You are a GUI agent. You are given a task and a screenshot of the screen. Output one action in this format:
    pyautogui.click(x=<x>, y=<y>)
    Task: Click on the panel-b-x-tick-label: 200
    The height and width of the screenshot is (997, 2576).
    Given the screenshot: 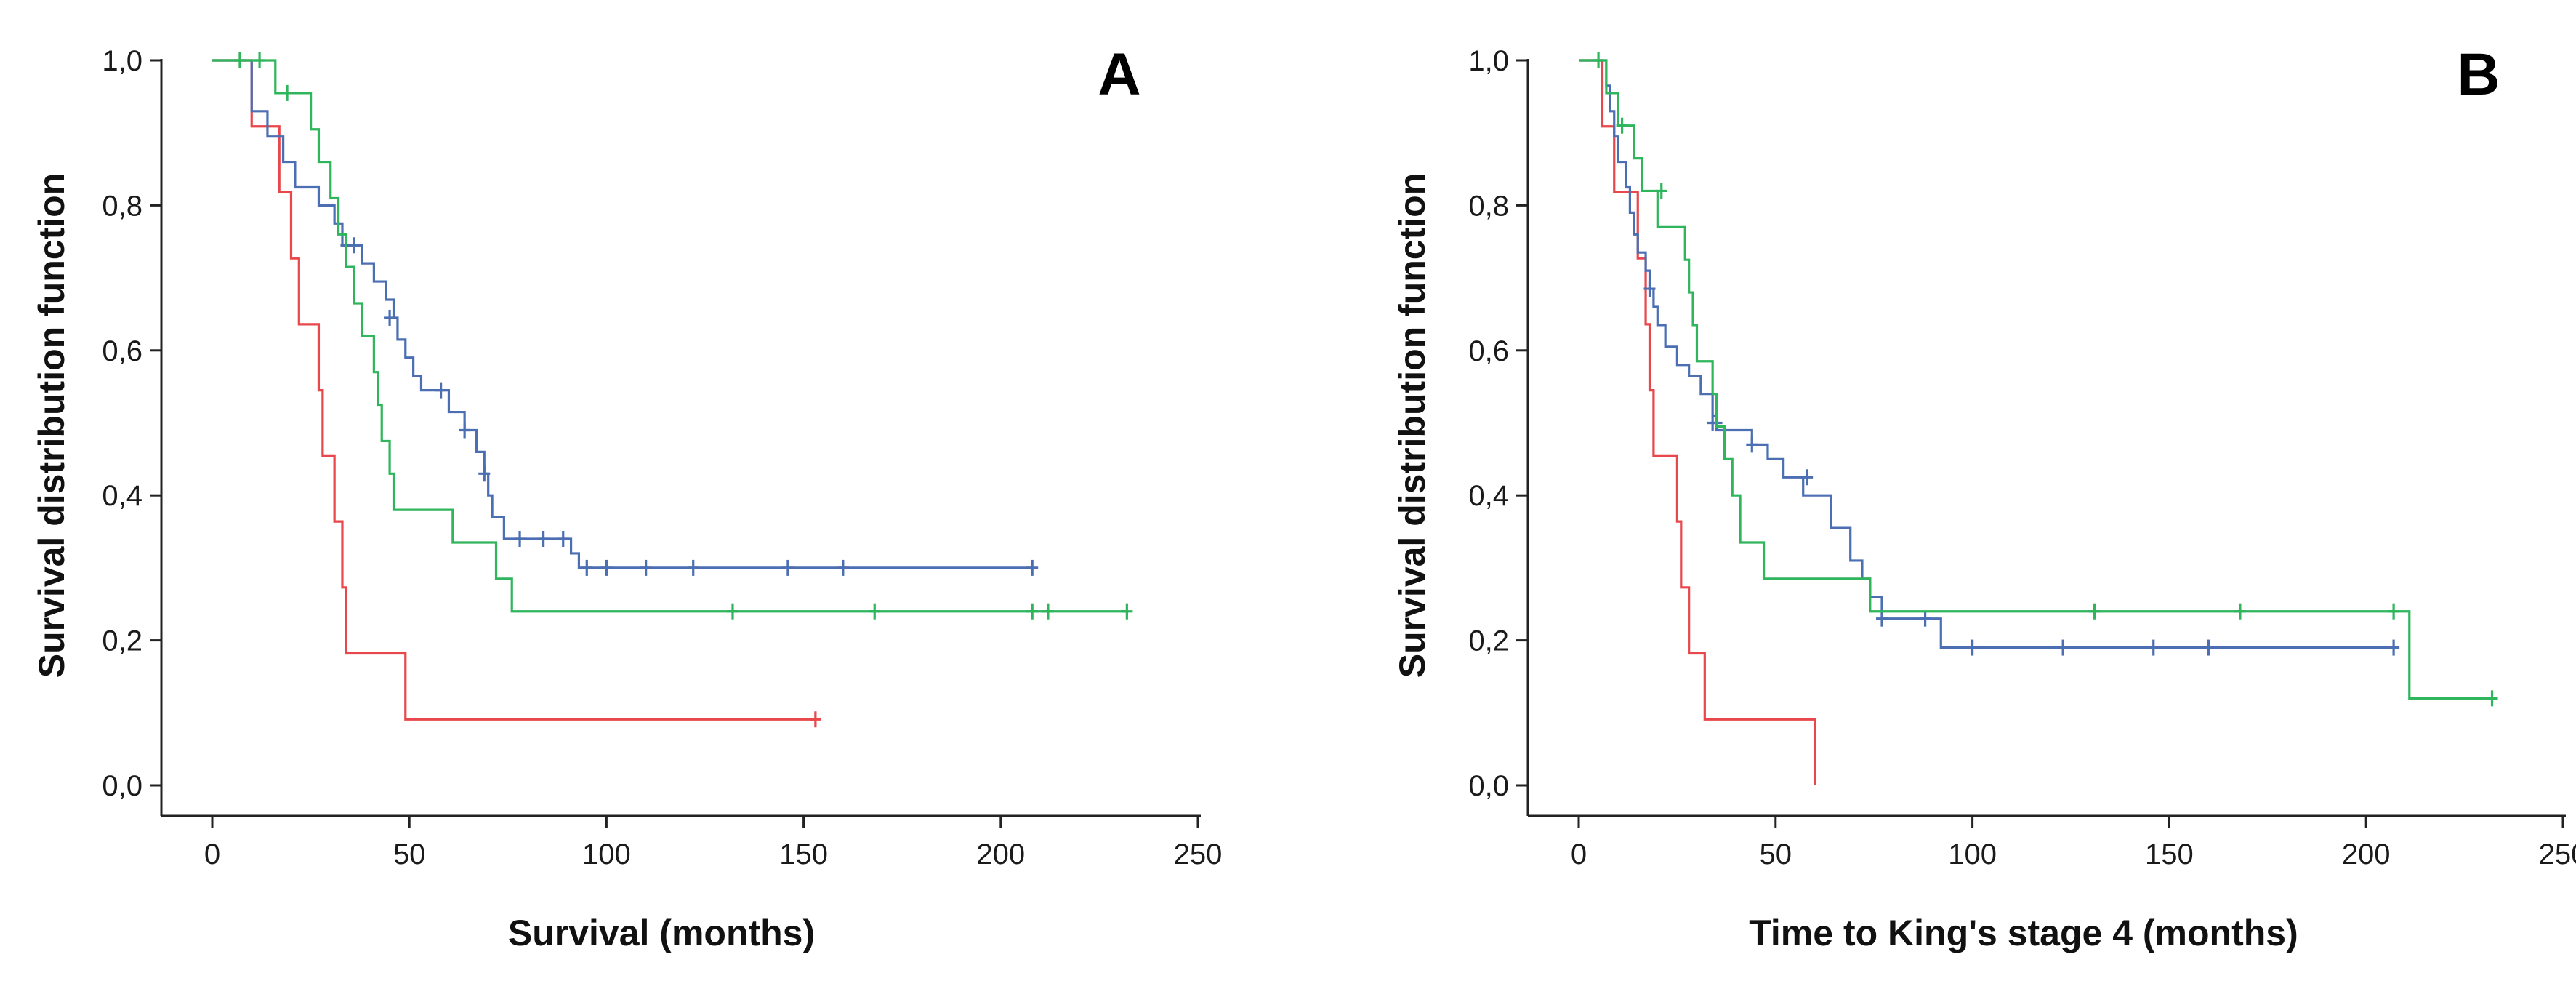 What is the action you would take?
    pyautogui.click(x=2366, y=854)
    